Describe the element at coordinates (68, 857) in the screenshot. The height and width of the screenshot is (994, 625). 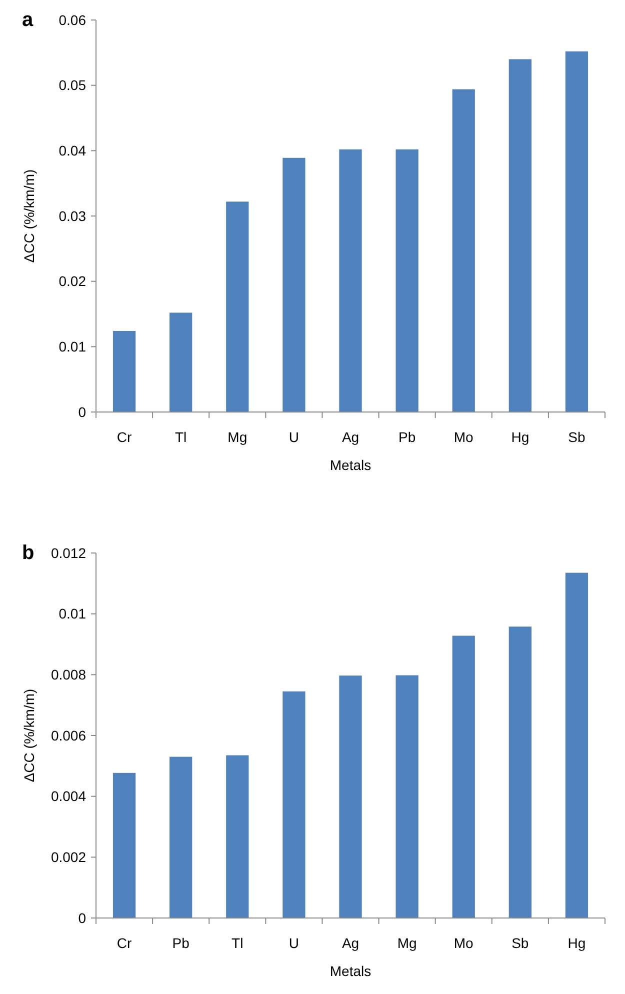
I see `y-tick-label: 0.002` at that location.